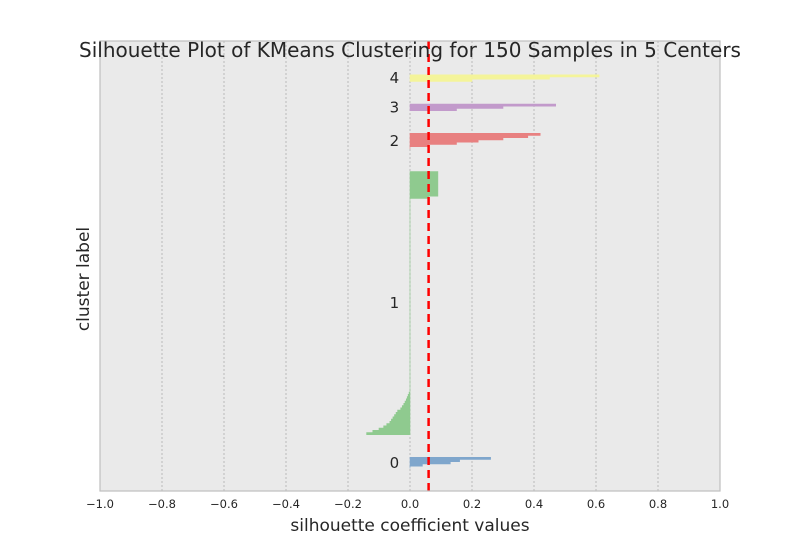 The image size is (800, 550). What do you see at coordinates (162, 504) in the screenshot?
I see `x-tick-label: −0.8` at bounding box center [162, 504].